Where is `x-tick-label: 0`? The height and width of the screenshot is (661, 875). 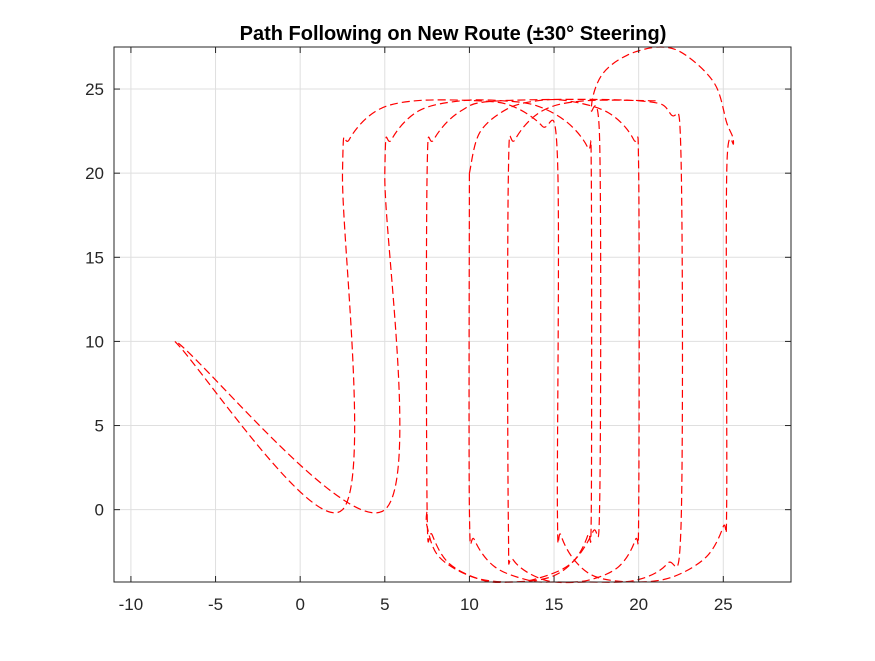 x-tick-label: 0 is located at coordinates (299, 604).